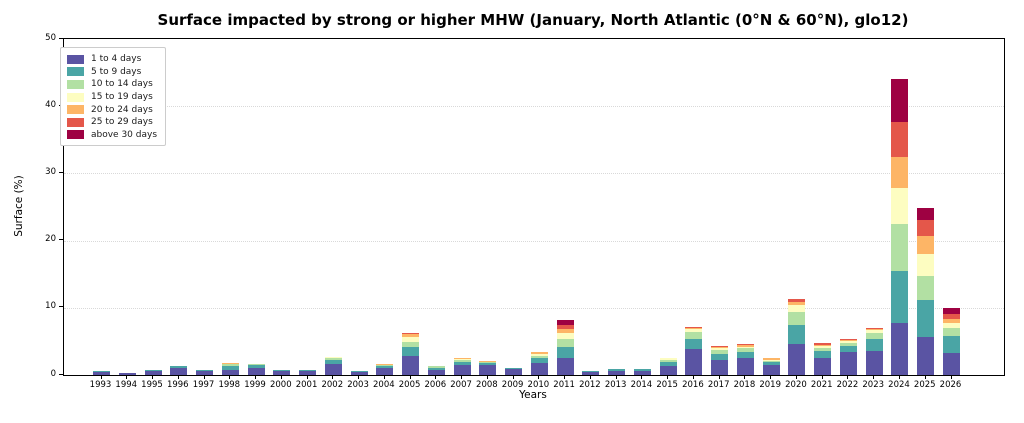 The width and height of the screenshot is (1024, 423). What do you see at coordinates (899, 385) in the screenshot?
I see `x-tick-label: 2024` at bounding box center [899, 385].